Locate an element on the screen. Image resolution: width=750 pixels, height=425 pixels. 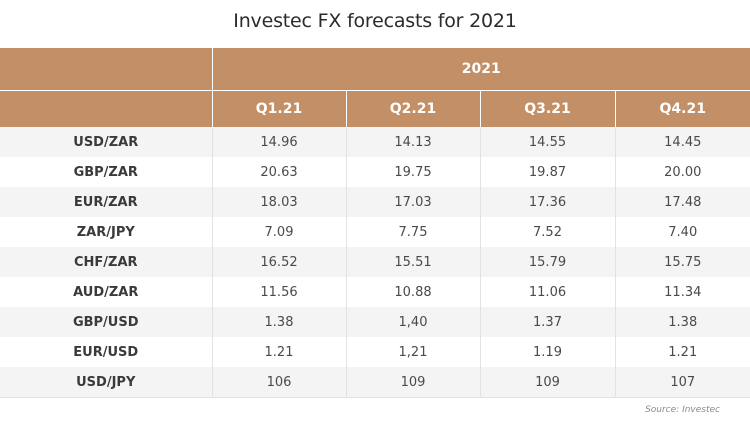
forecast-value-cell: 1.37 is located at coordinates (547, 322).